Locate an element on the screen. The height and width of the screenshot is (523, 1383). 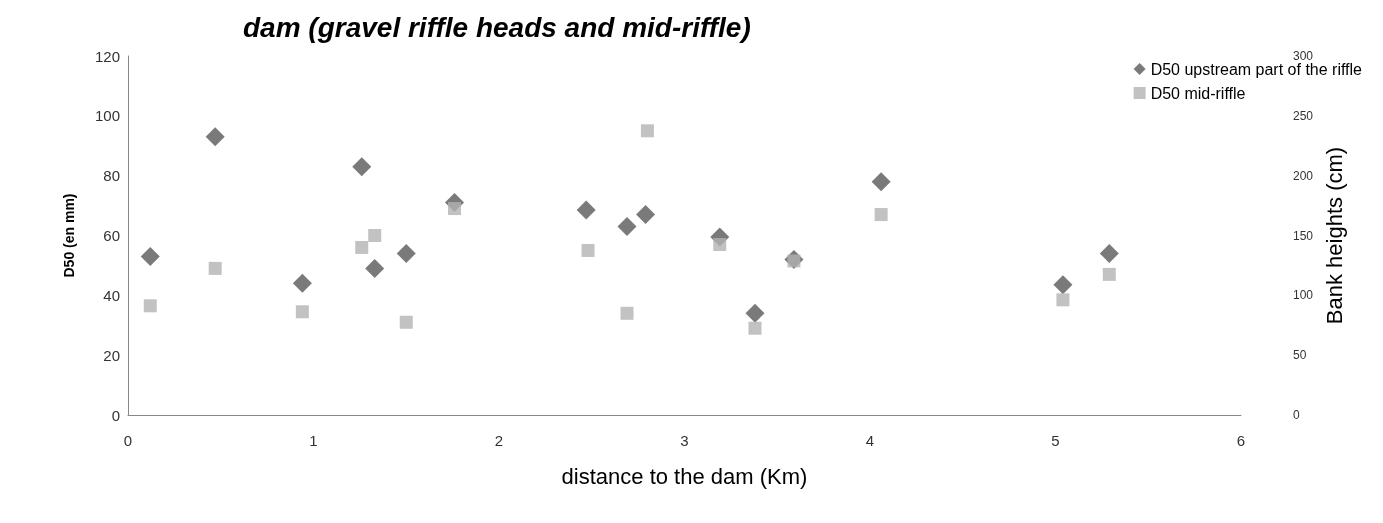
y2-tick-label: 100 is located at coordinates (1303, 295).